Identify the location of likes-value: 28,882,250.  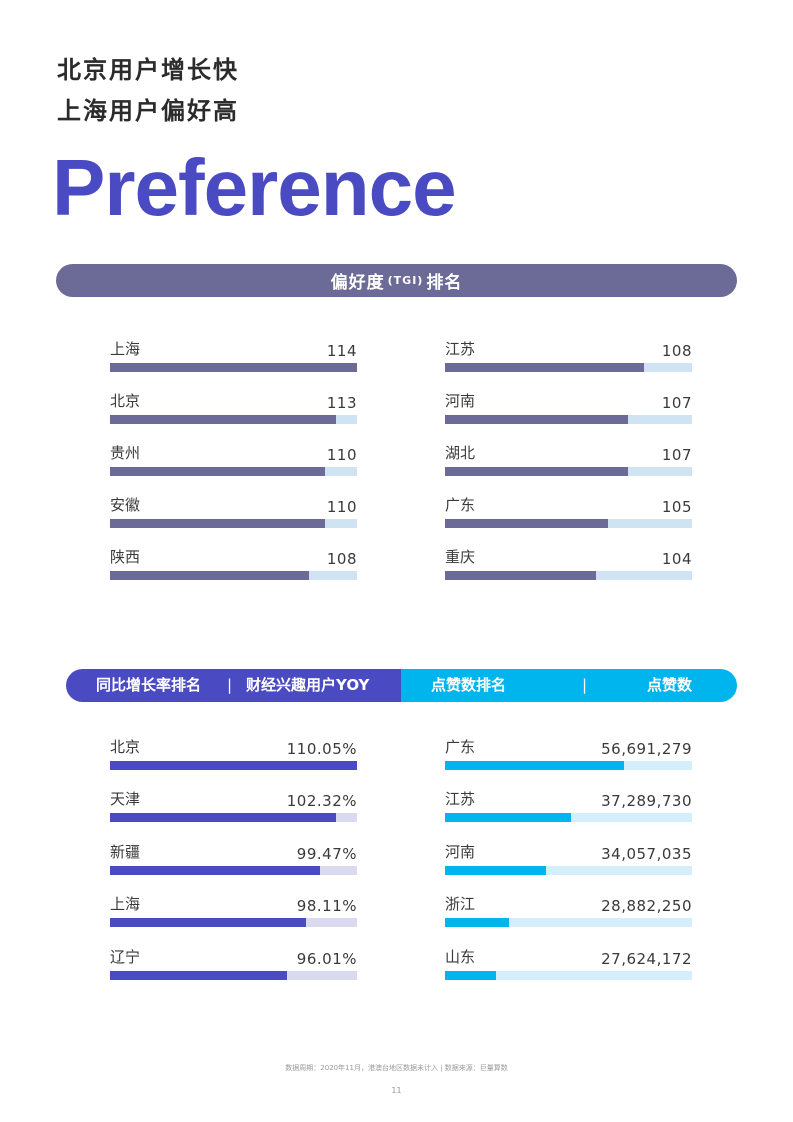
(646, 906).